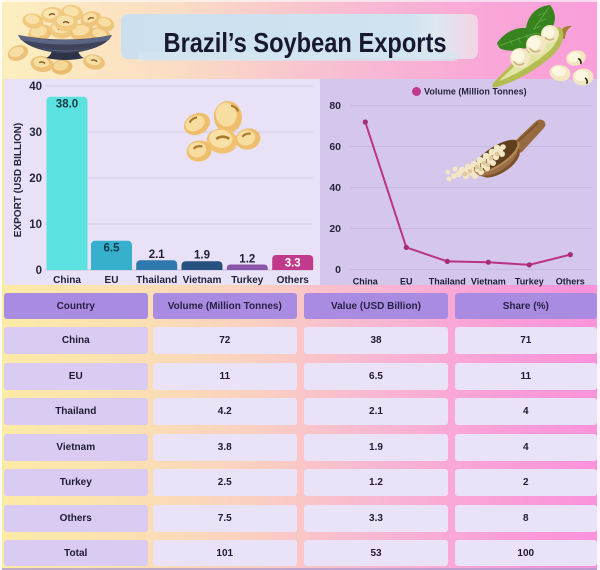  What do you see at coordinates (18, 180) in the screenshot?
I see `svg-text: EXPORT (USD BILLION)` at bounding box center [18, 180].